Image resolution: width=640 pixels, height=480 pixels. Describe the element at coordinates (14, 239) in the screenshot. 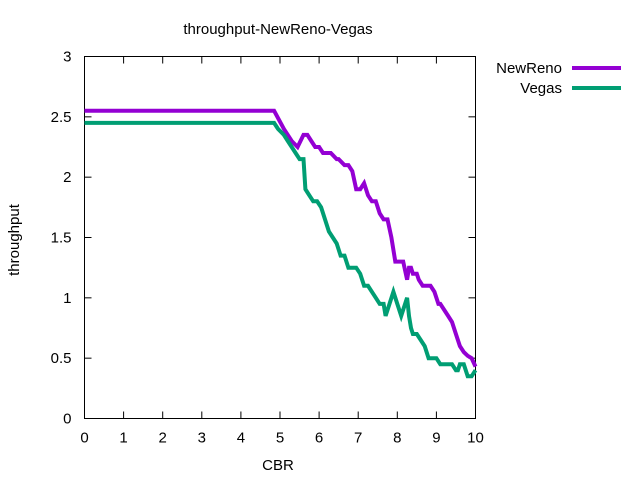

I see `y-axis-title: throughput` at that location.